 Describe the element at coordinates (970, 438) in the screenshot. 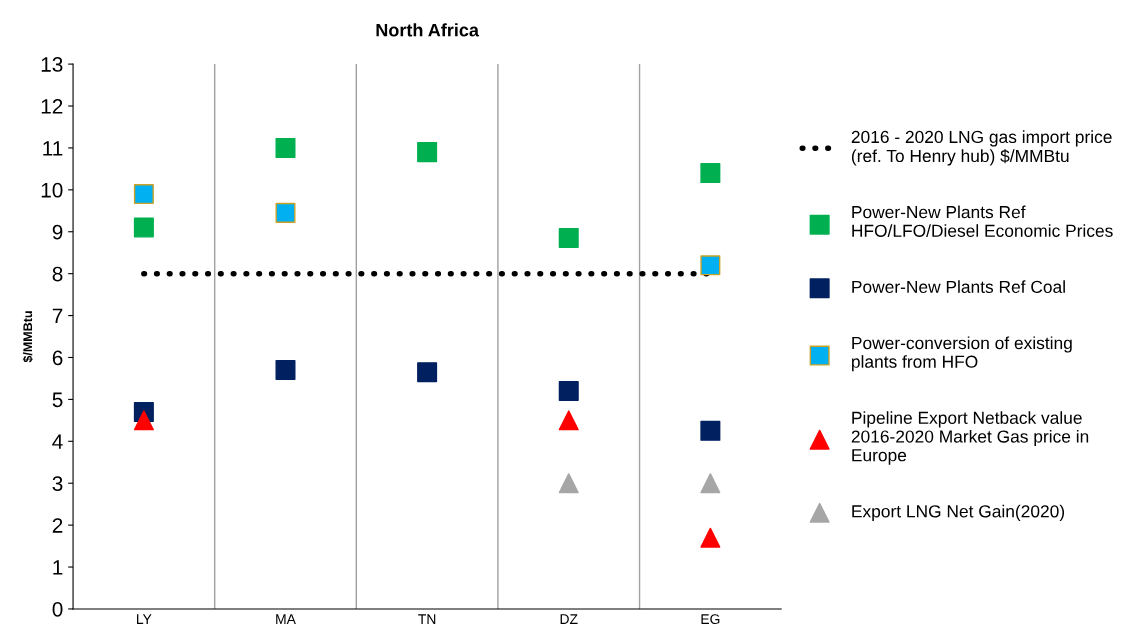

I see `legend-label: Pipeline Export Netback value 2016-2020 Market Gas price in Europe` at that location.